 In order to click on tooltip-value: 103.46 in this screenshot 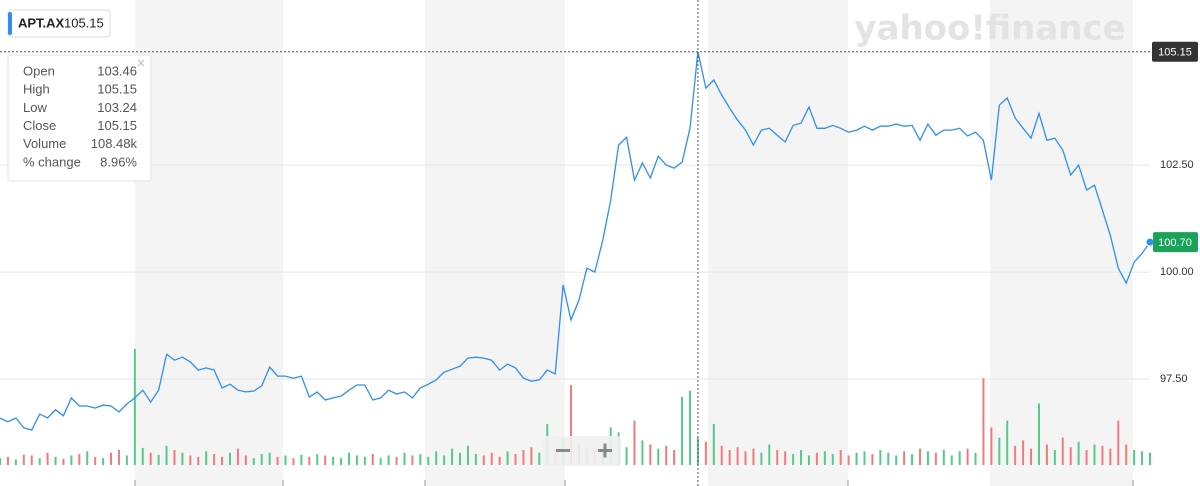, I will do `click(117, 70)`.